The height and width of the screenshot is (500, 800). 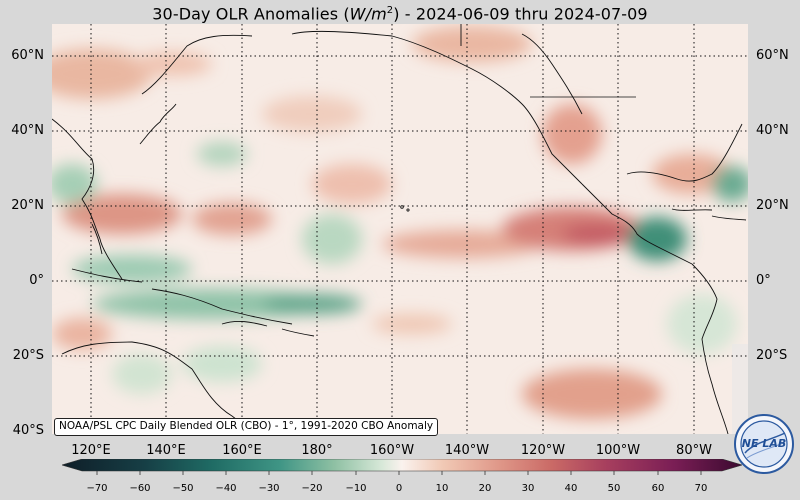 What do you see at coordinates (701, 488) in the screenshot?
I see `colorbar-tick: 70` at bounding box center [701, 488].